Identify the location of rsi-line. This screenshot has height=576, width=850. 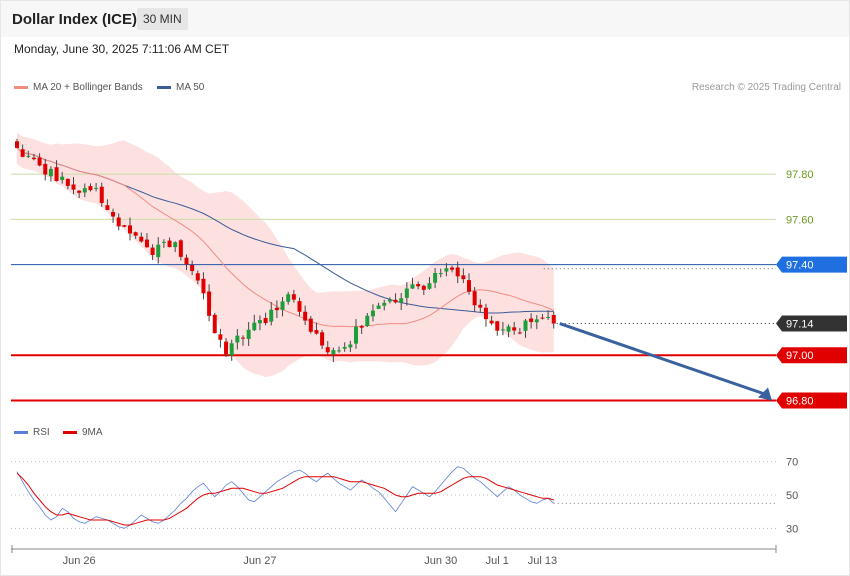
(285, 497).